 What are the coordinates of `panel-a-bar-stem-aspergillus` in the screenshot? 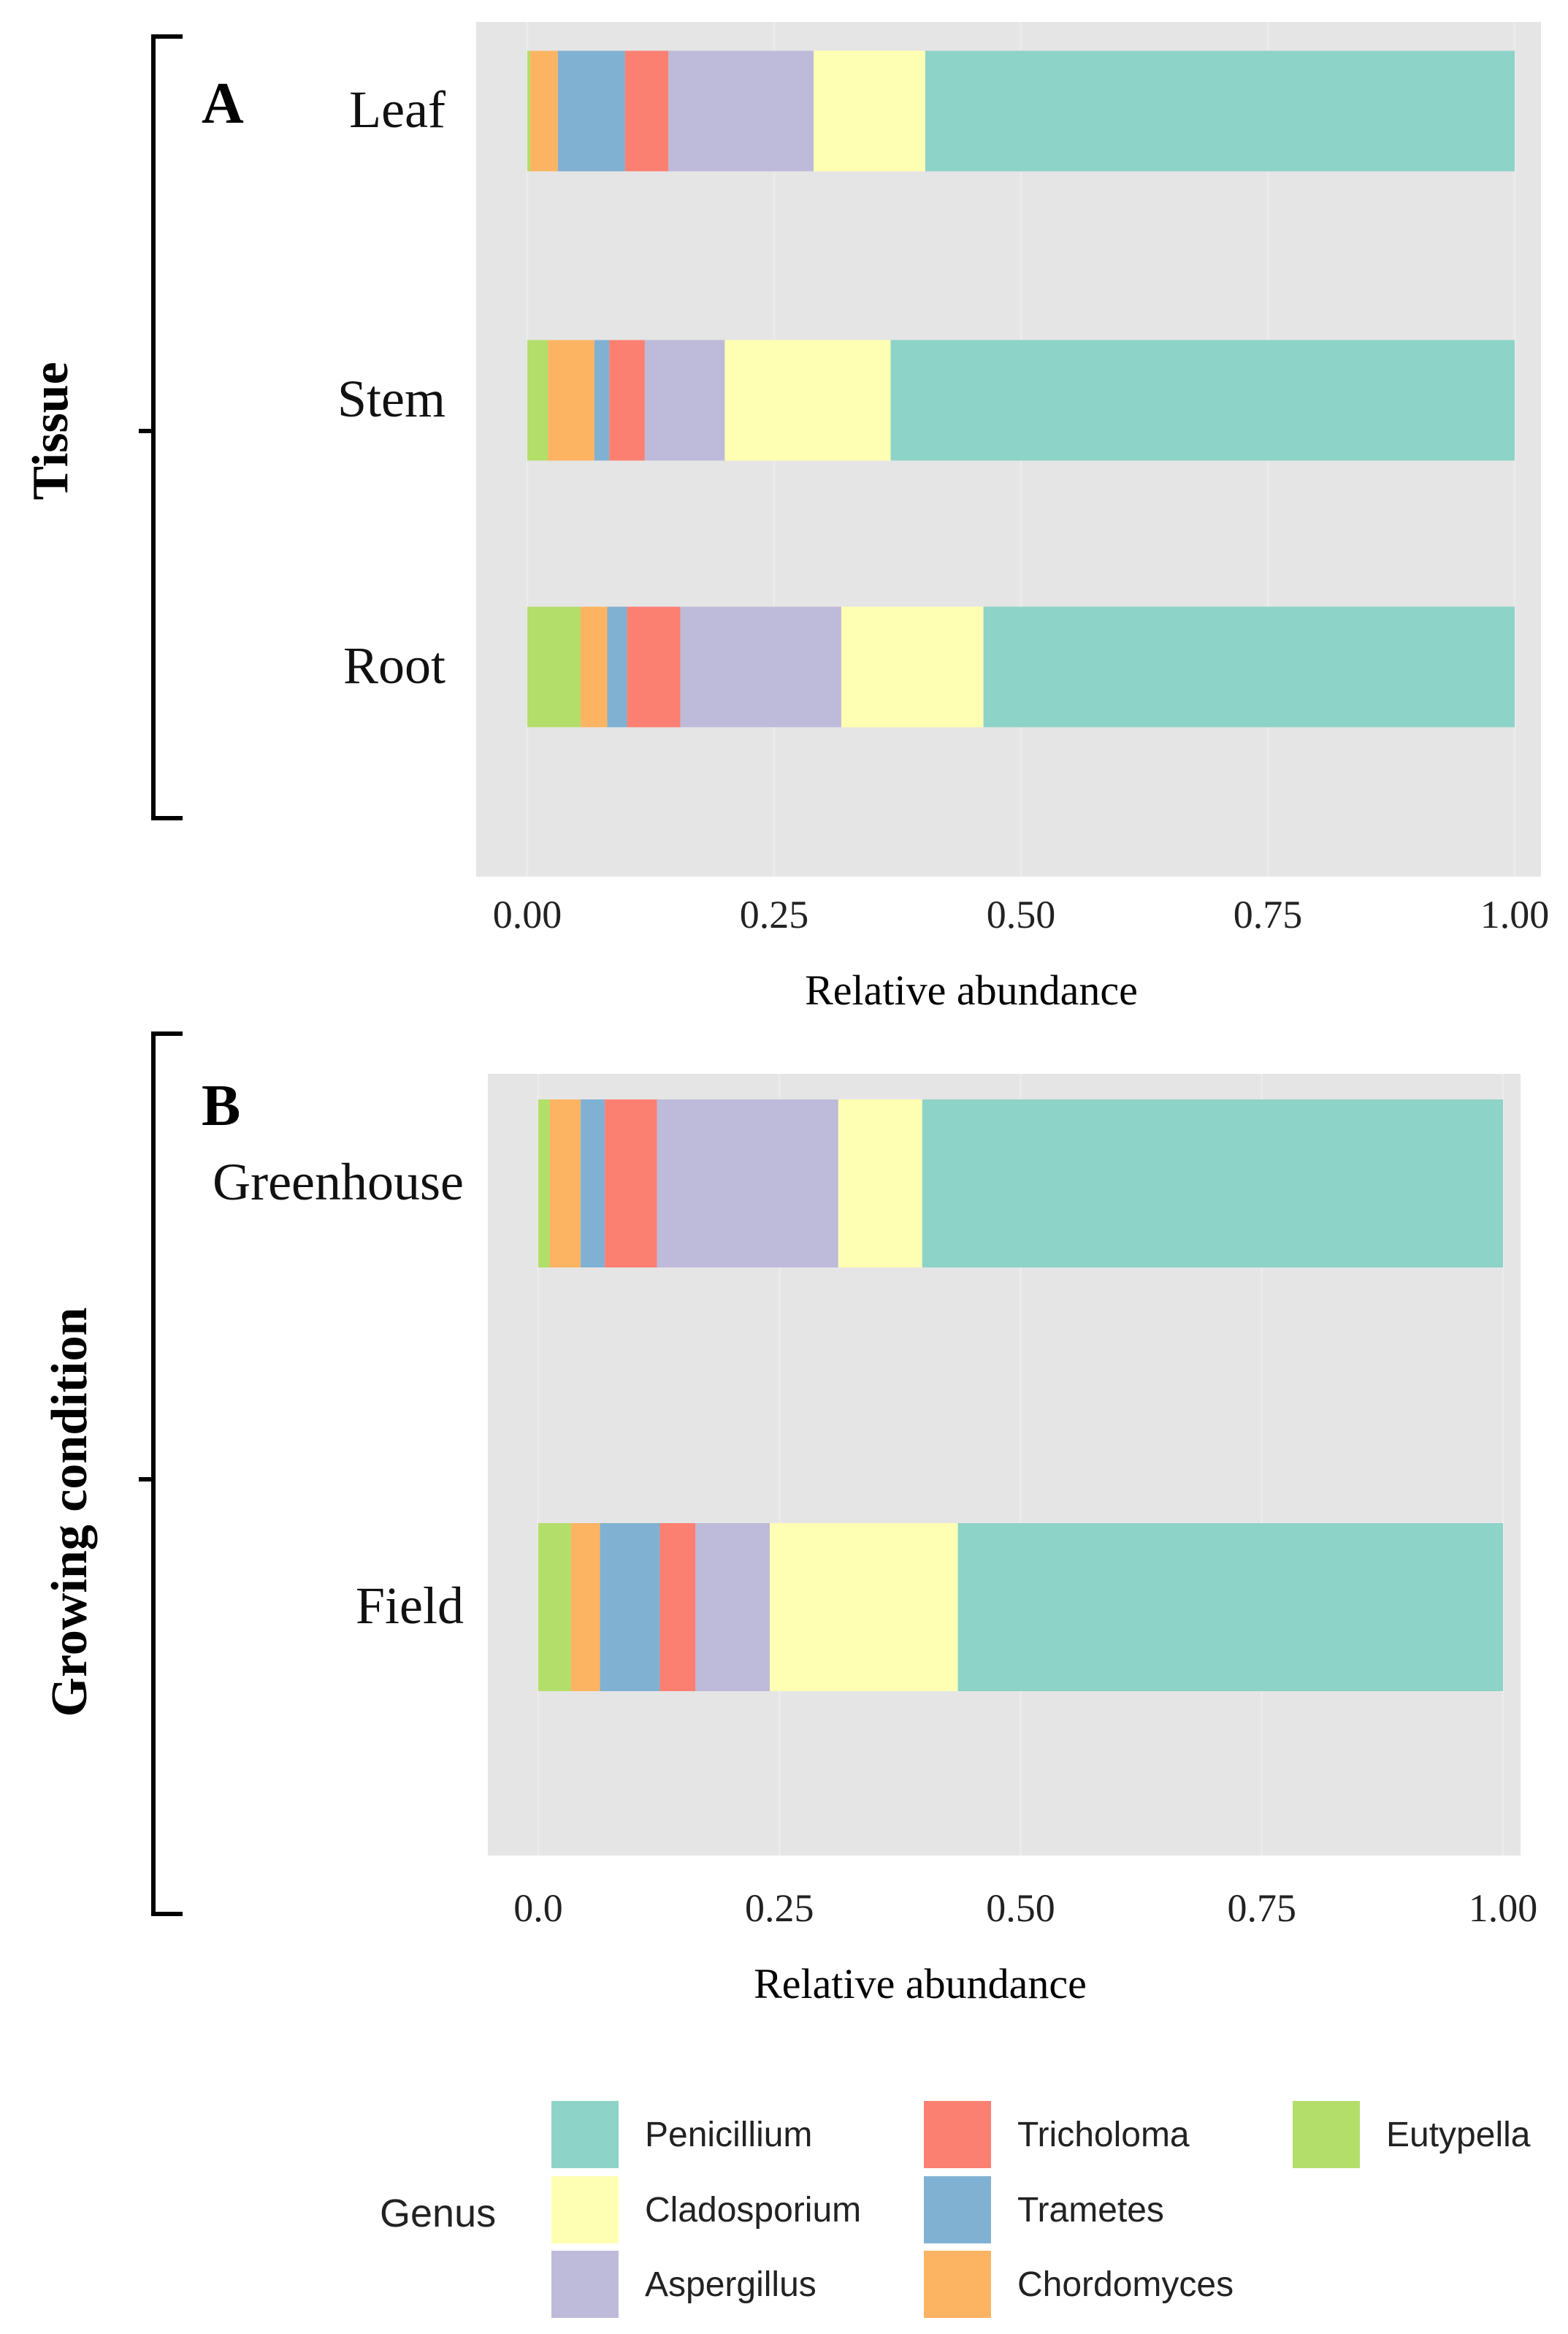 It's located at (684, 400).